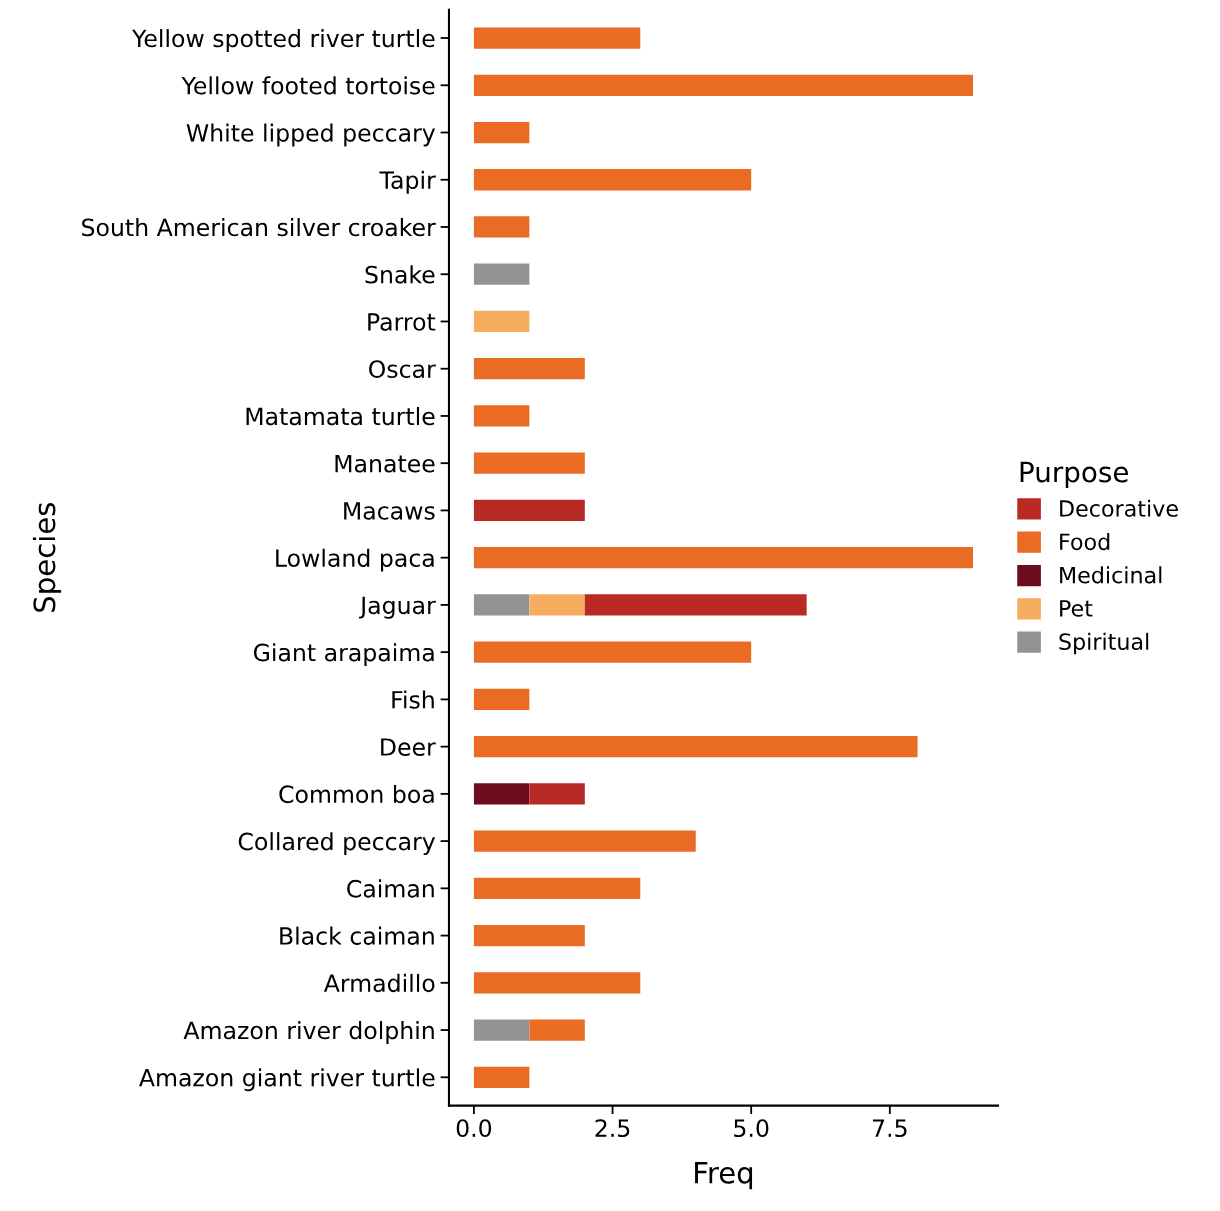  What do you see at coordinates (413, 699) in the screenshot?
I see `y-tick-label: Fish` at bounding box center [413, 699].